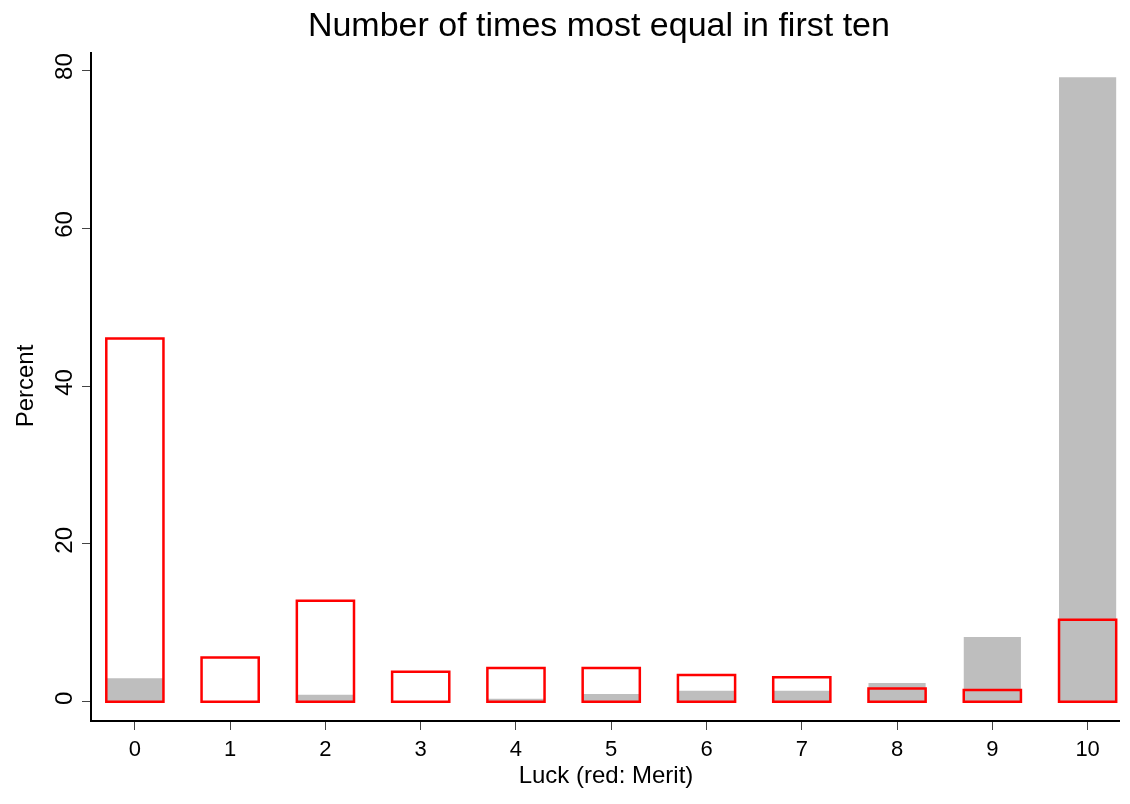  What do you see at coordinates (64, 698) in the screenshot?
I see `y-tick-label: 0` at bounding box center [64, 698].